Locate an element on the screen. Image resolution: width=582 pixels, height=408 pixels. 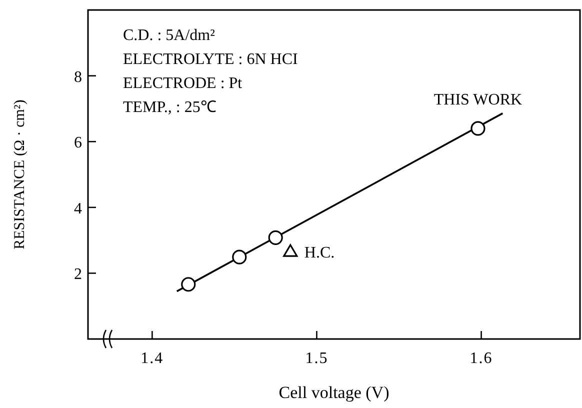
series-label: THIS WORK is located at coordinates (478, 99).